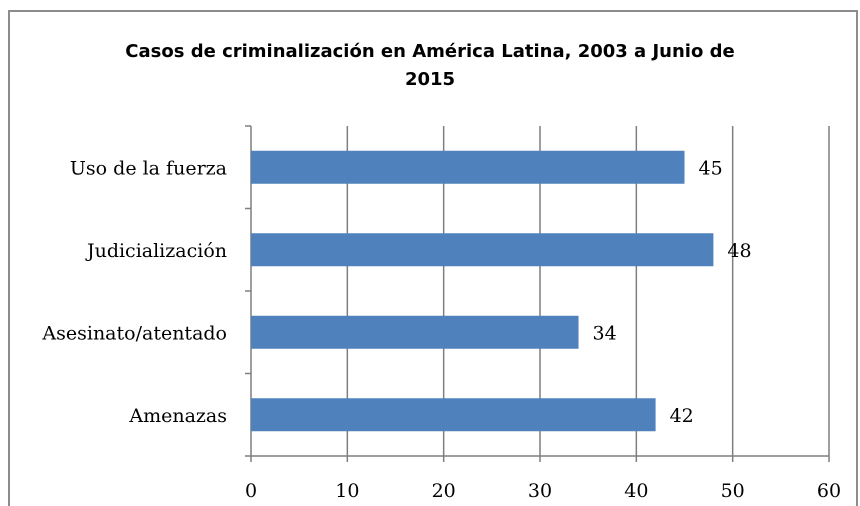 Image resolution: width=860 pixels, height=506 pixels. Describe the element at coordinates (347, 491) in the screenshot. I see `x-tick-label-1: 10` at that location.